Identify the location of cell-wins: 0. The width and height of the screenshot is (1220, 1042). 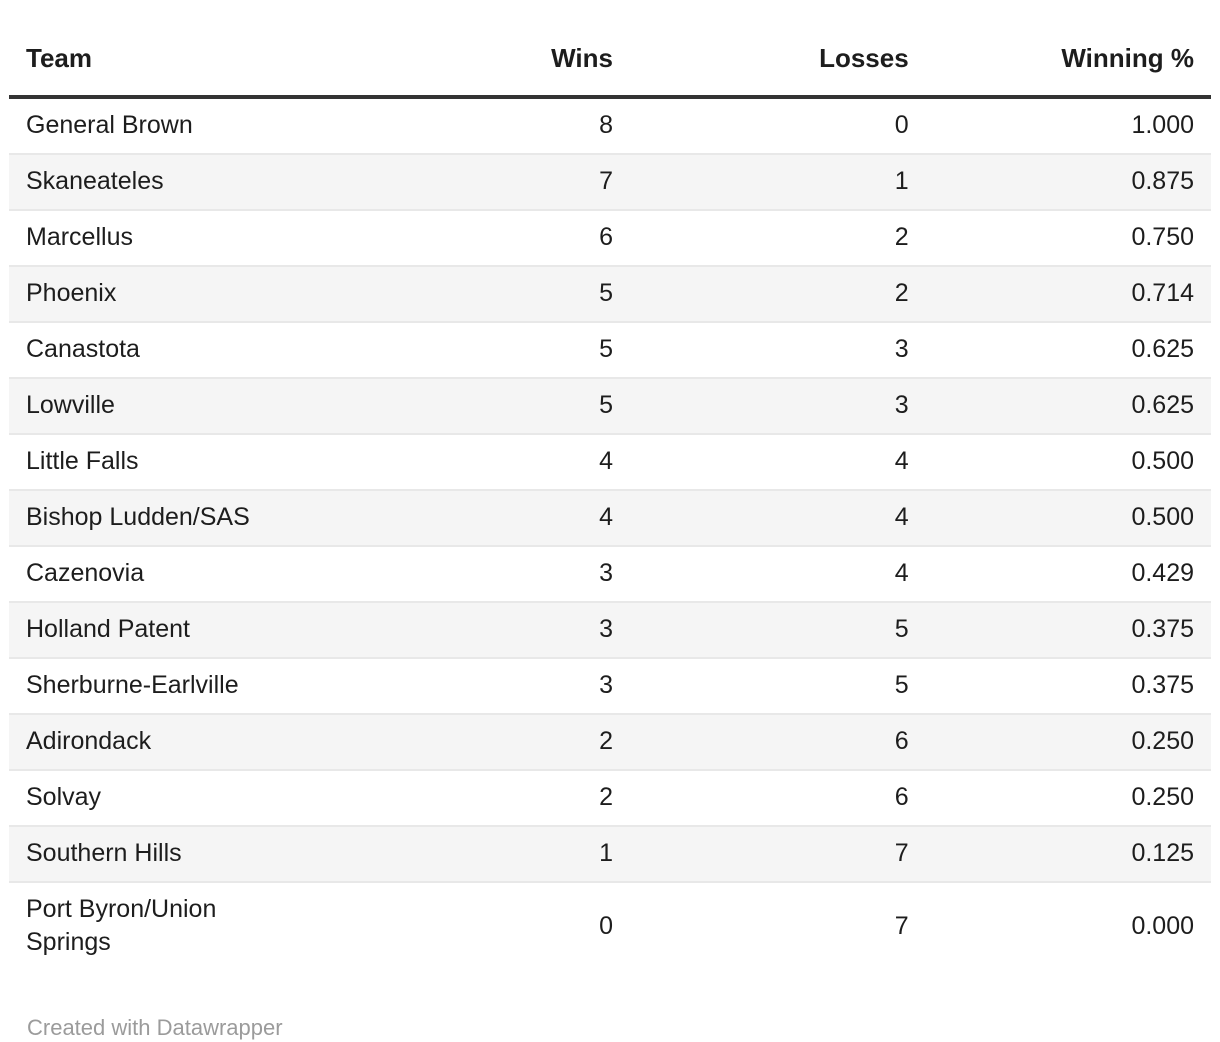
(446, 925).